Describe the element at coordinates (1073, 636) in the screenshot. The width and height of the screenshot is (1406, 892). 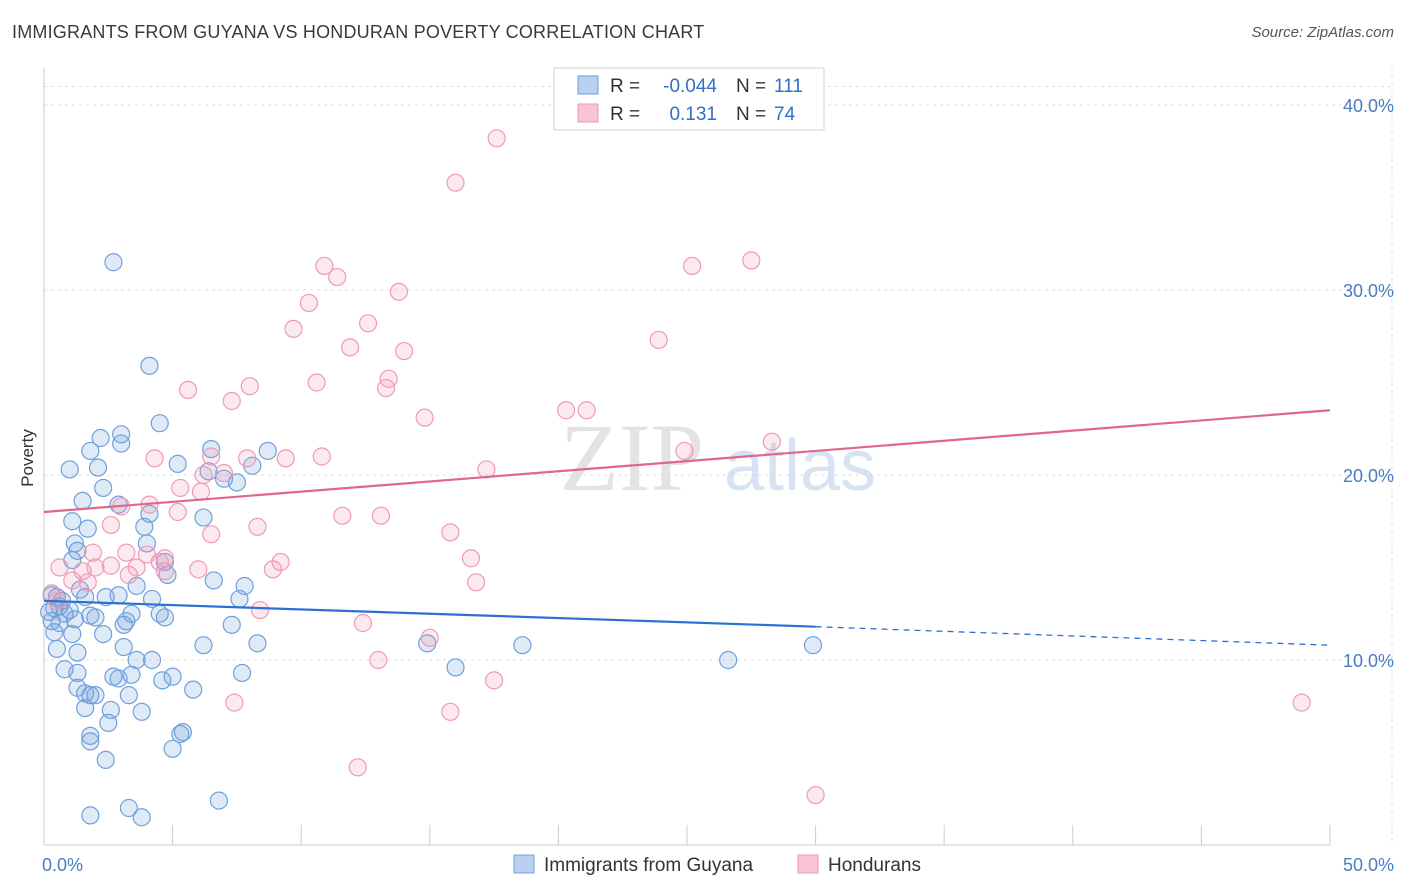
I see `guyana-trend-extension` at that location.